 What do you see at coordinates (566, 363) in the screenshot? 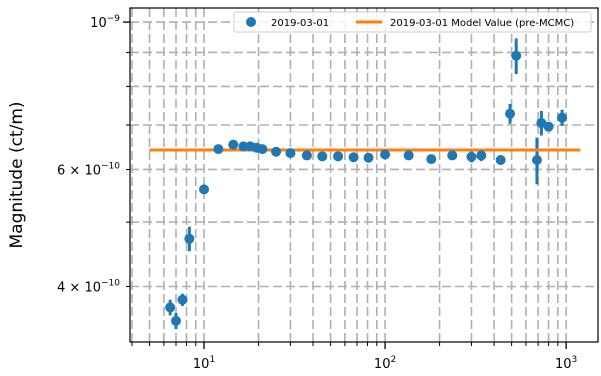
I see `x-tick-label: 10³` at bounding box center [566, 363].